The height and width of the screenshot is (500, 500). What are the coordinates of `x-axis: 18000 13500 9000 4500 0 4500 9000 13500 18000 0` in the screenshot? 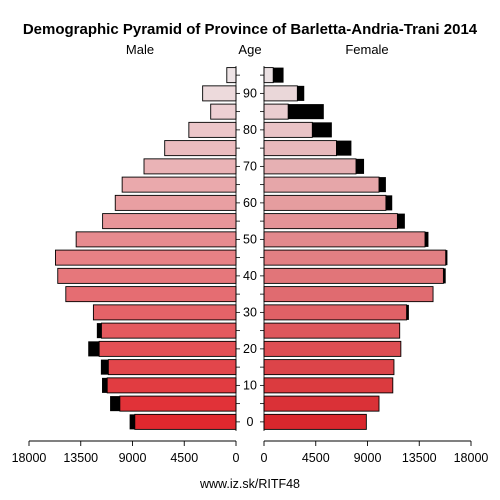 It's located at (250, 452).